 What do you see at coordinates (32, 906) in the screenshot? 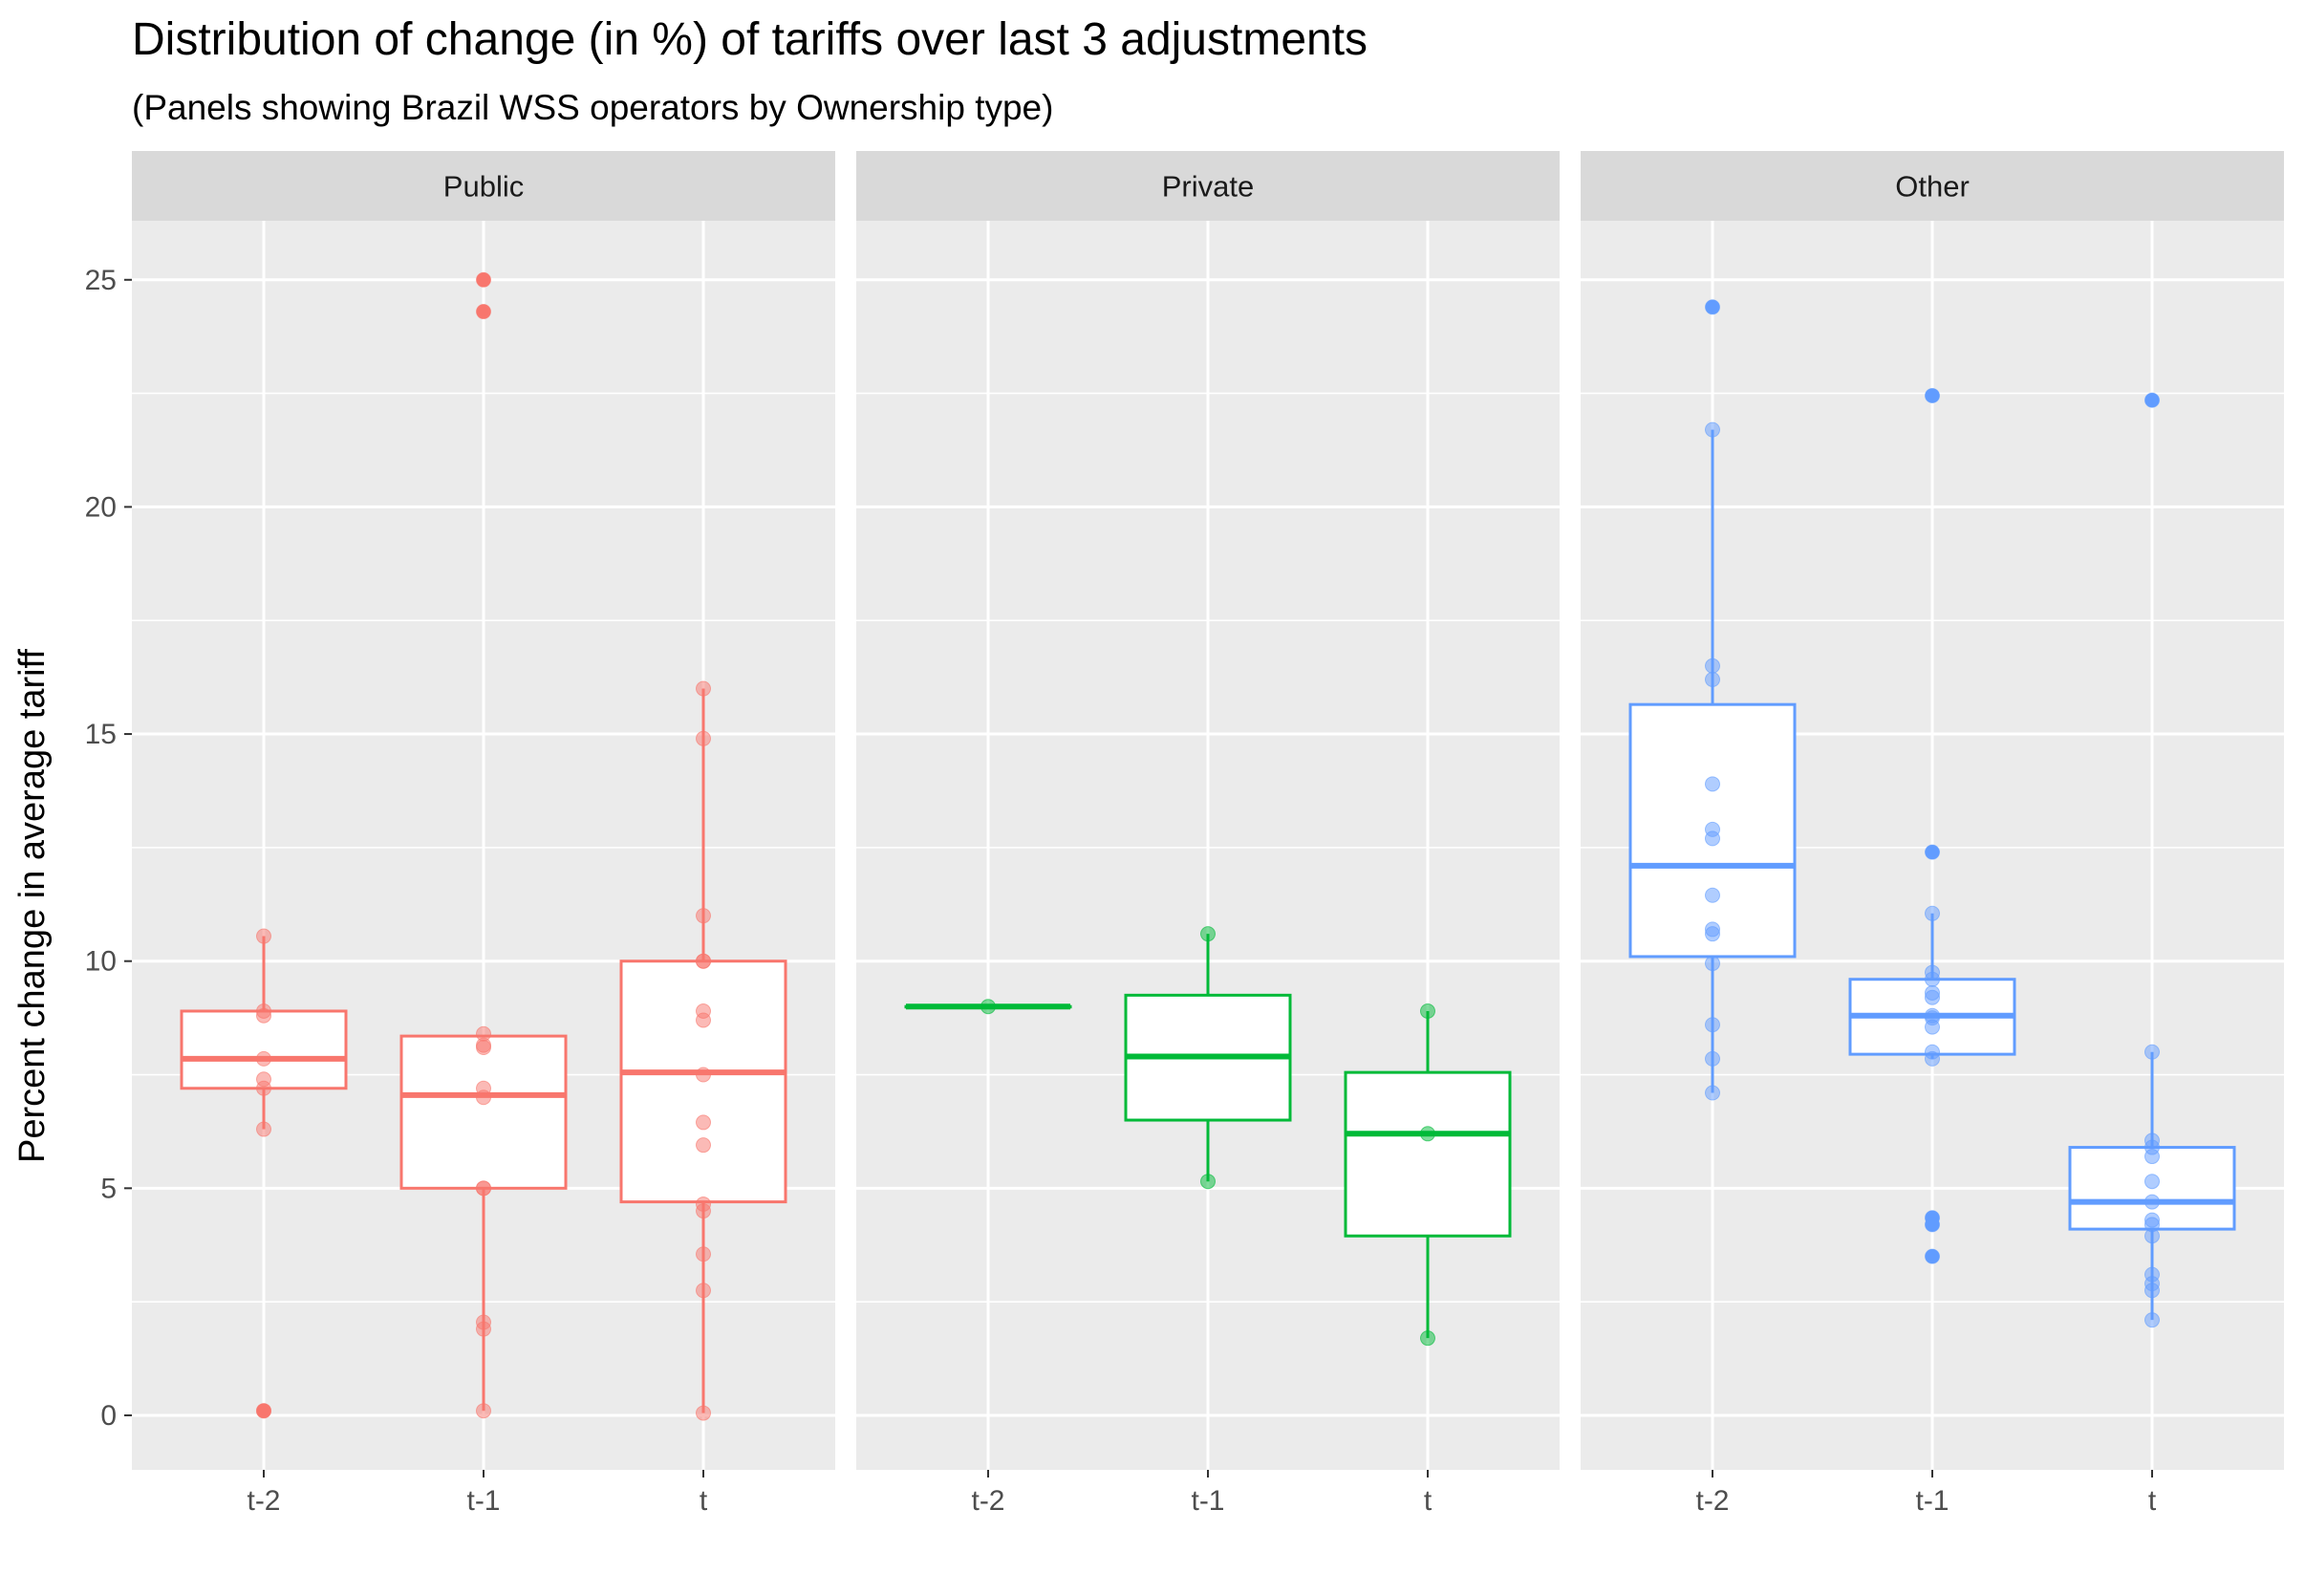
I see `y-axis-title: Percent change in average tariff` at bounding box center [32, 906].